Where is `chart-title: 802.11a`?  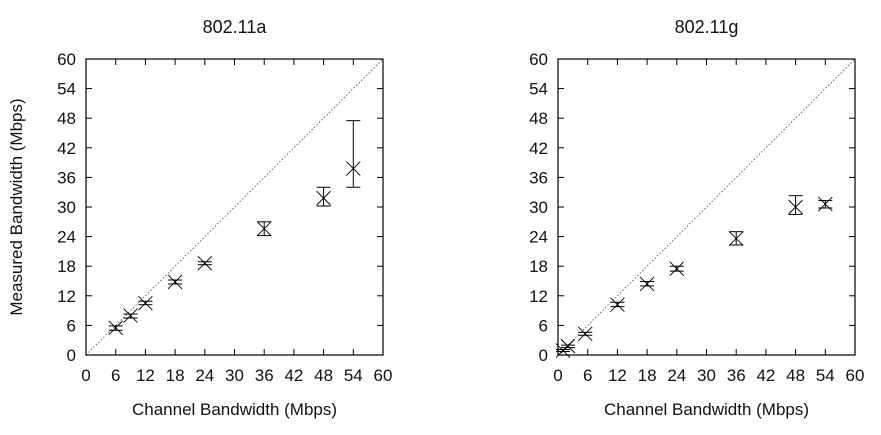
chart-title: 802.11a is located at coordinates (235, 27).